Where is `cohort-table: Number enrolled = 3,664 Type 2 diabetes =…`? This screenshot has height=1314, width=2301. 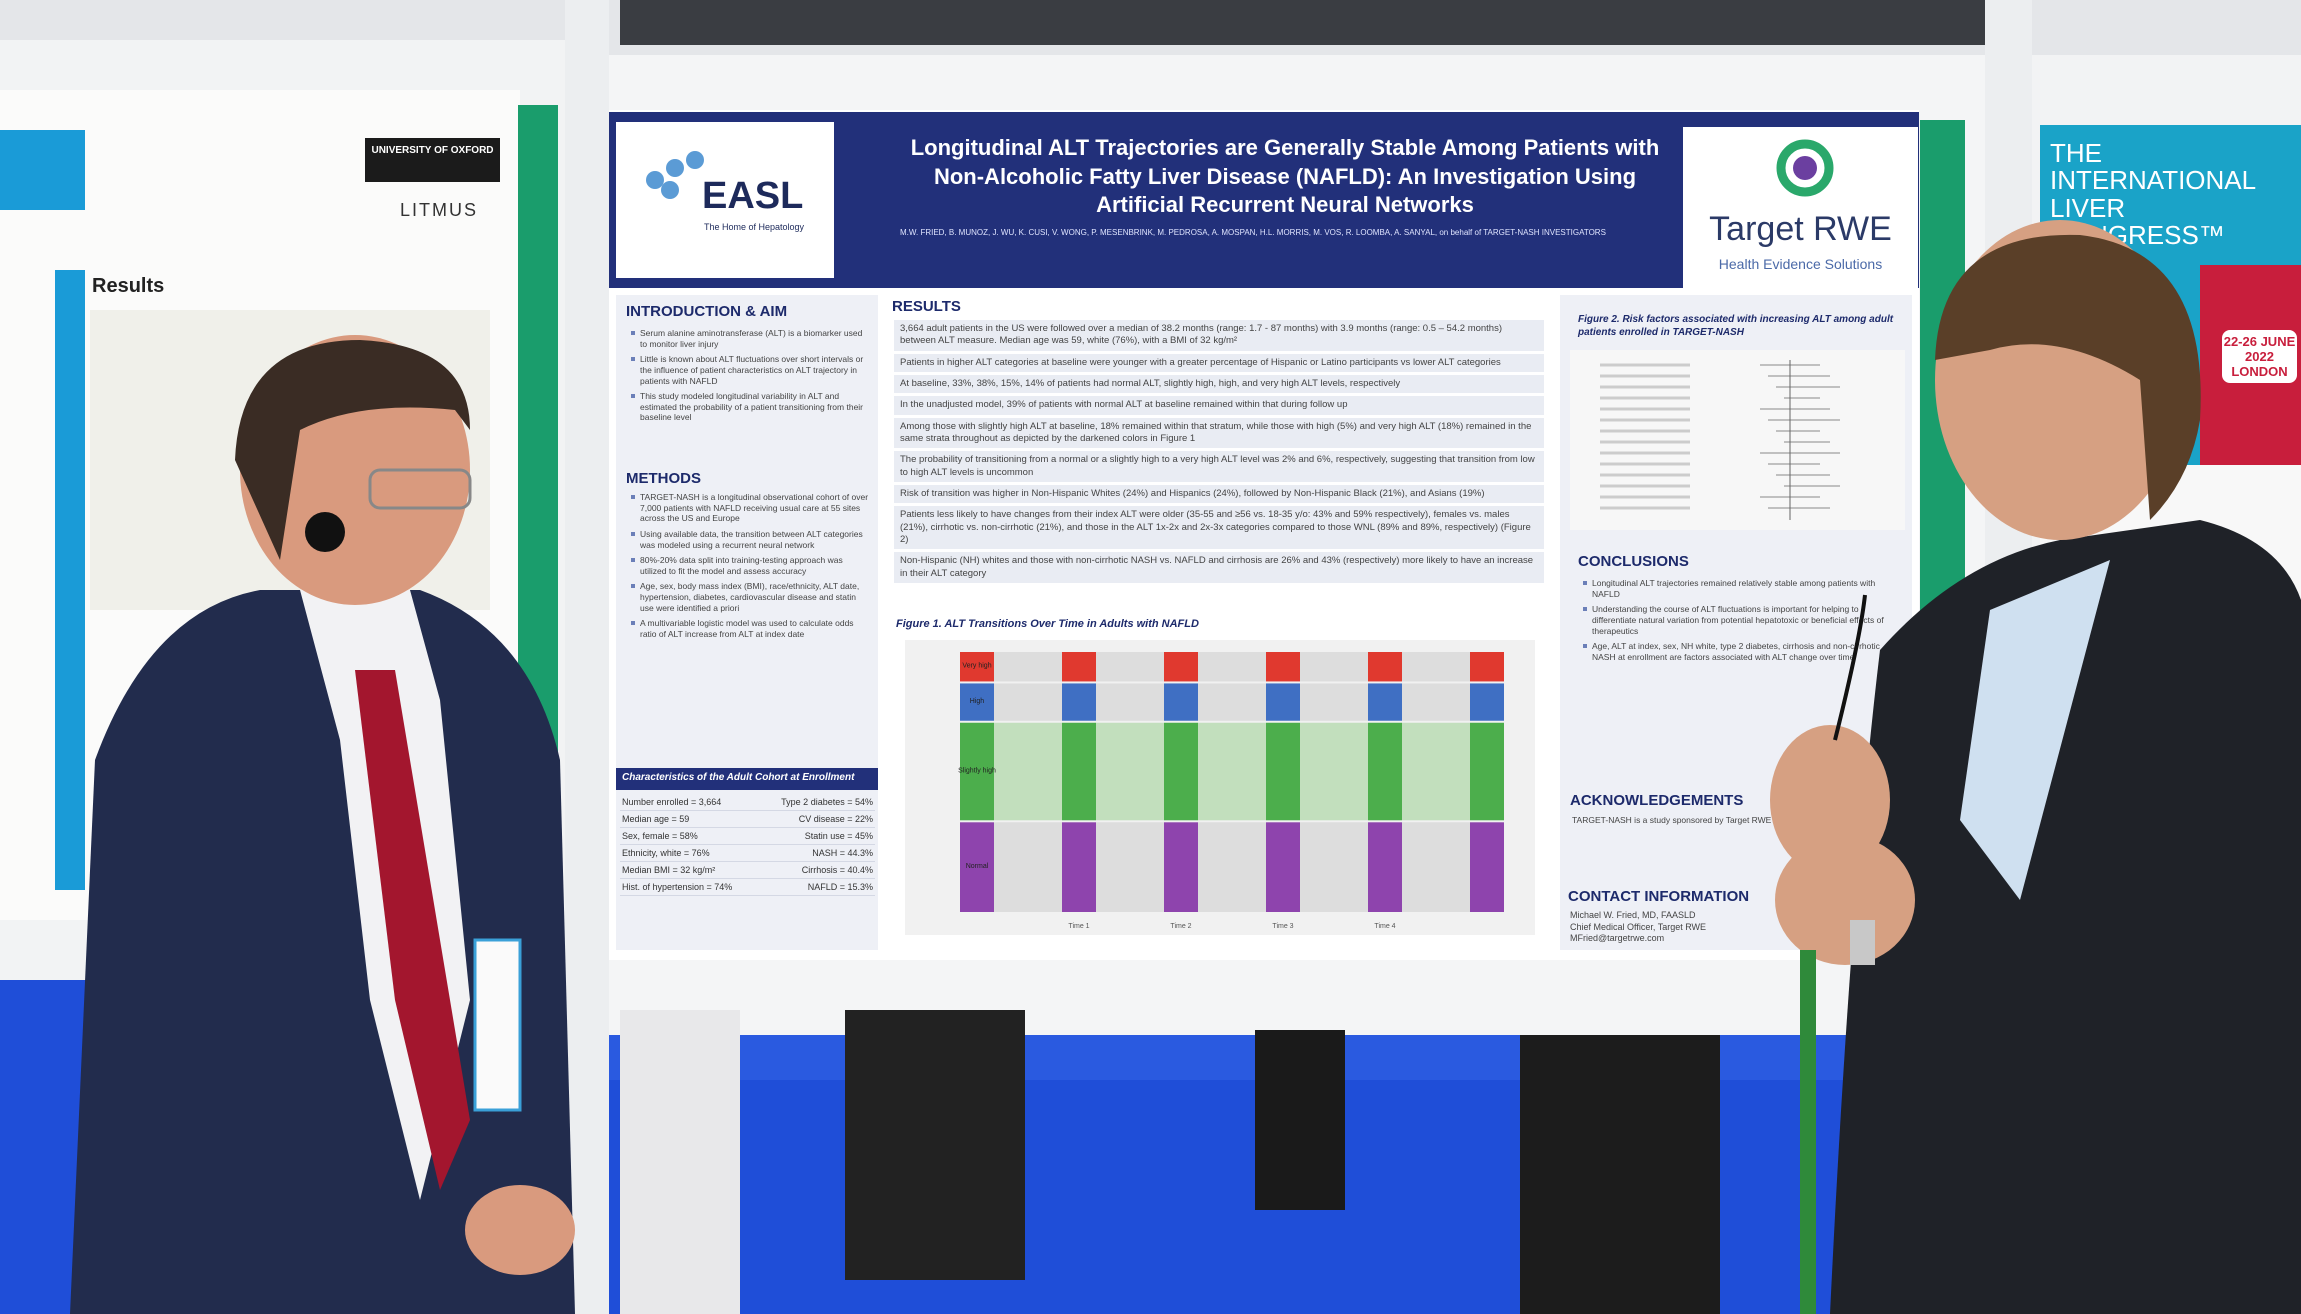 cohort-table: Number enrolled = 3,664 Type 2 diabetes =… is located at coordinates (747, 845).